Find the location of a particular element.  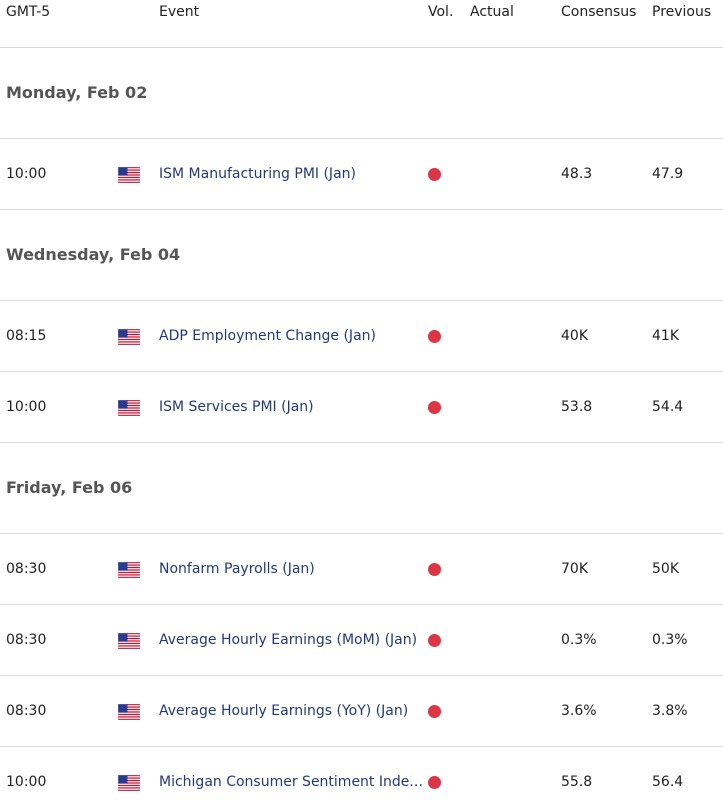

event-consensus: 70K is located at coordinates (574, 569).